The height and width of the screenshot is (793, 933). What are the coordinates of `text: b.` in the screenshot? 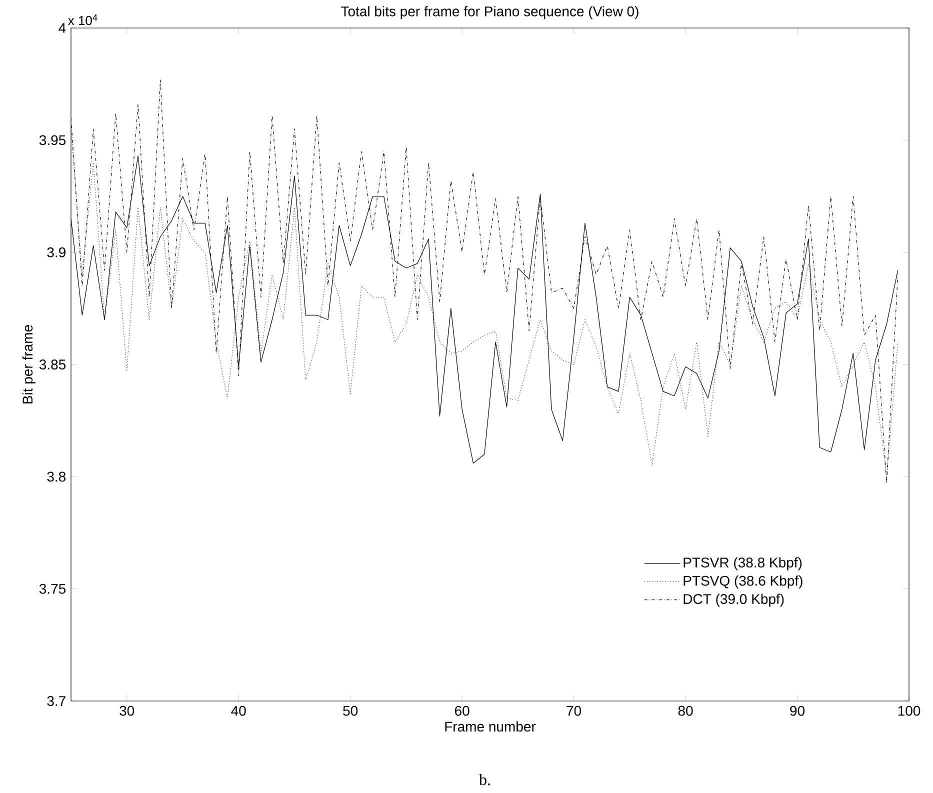 It's located at (484, 780).